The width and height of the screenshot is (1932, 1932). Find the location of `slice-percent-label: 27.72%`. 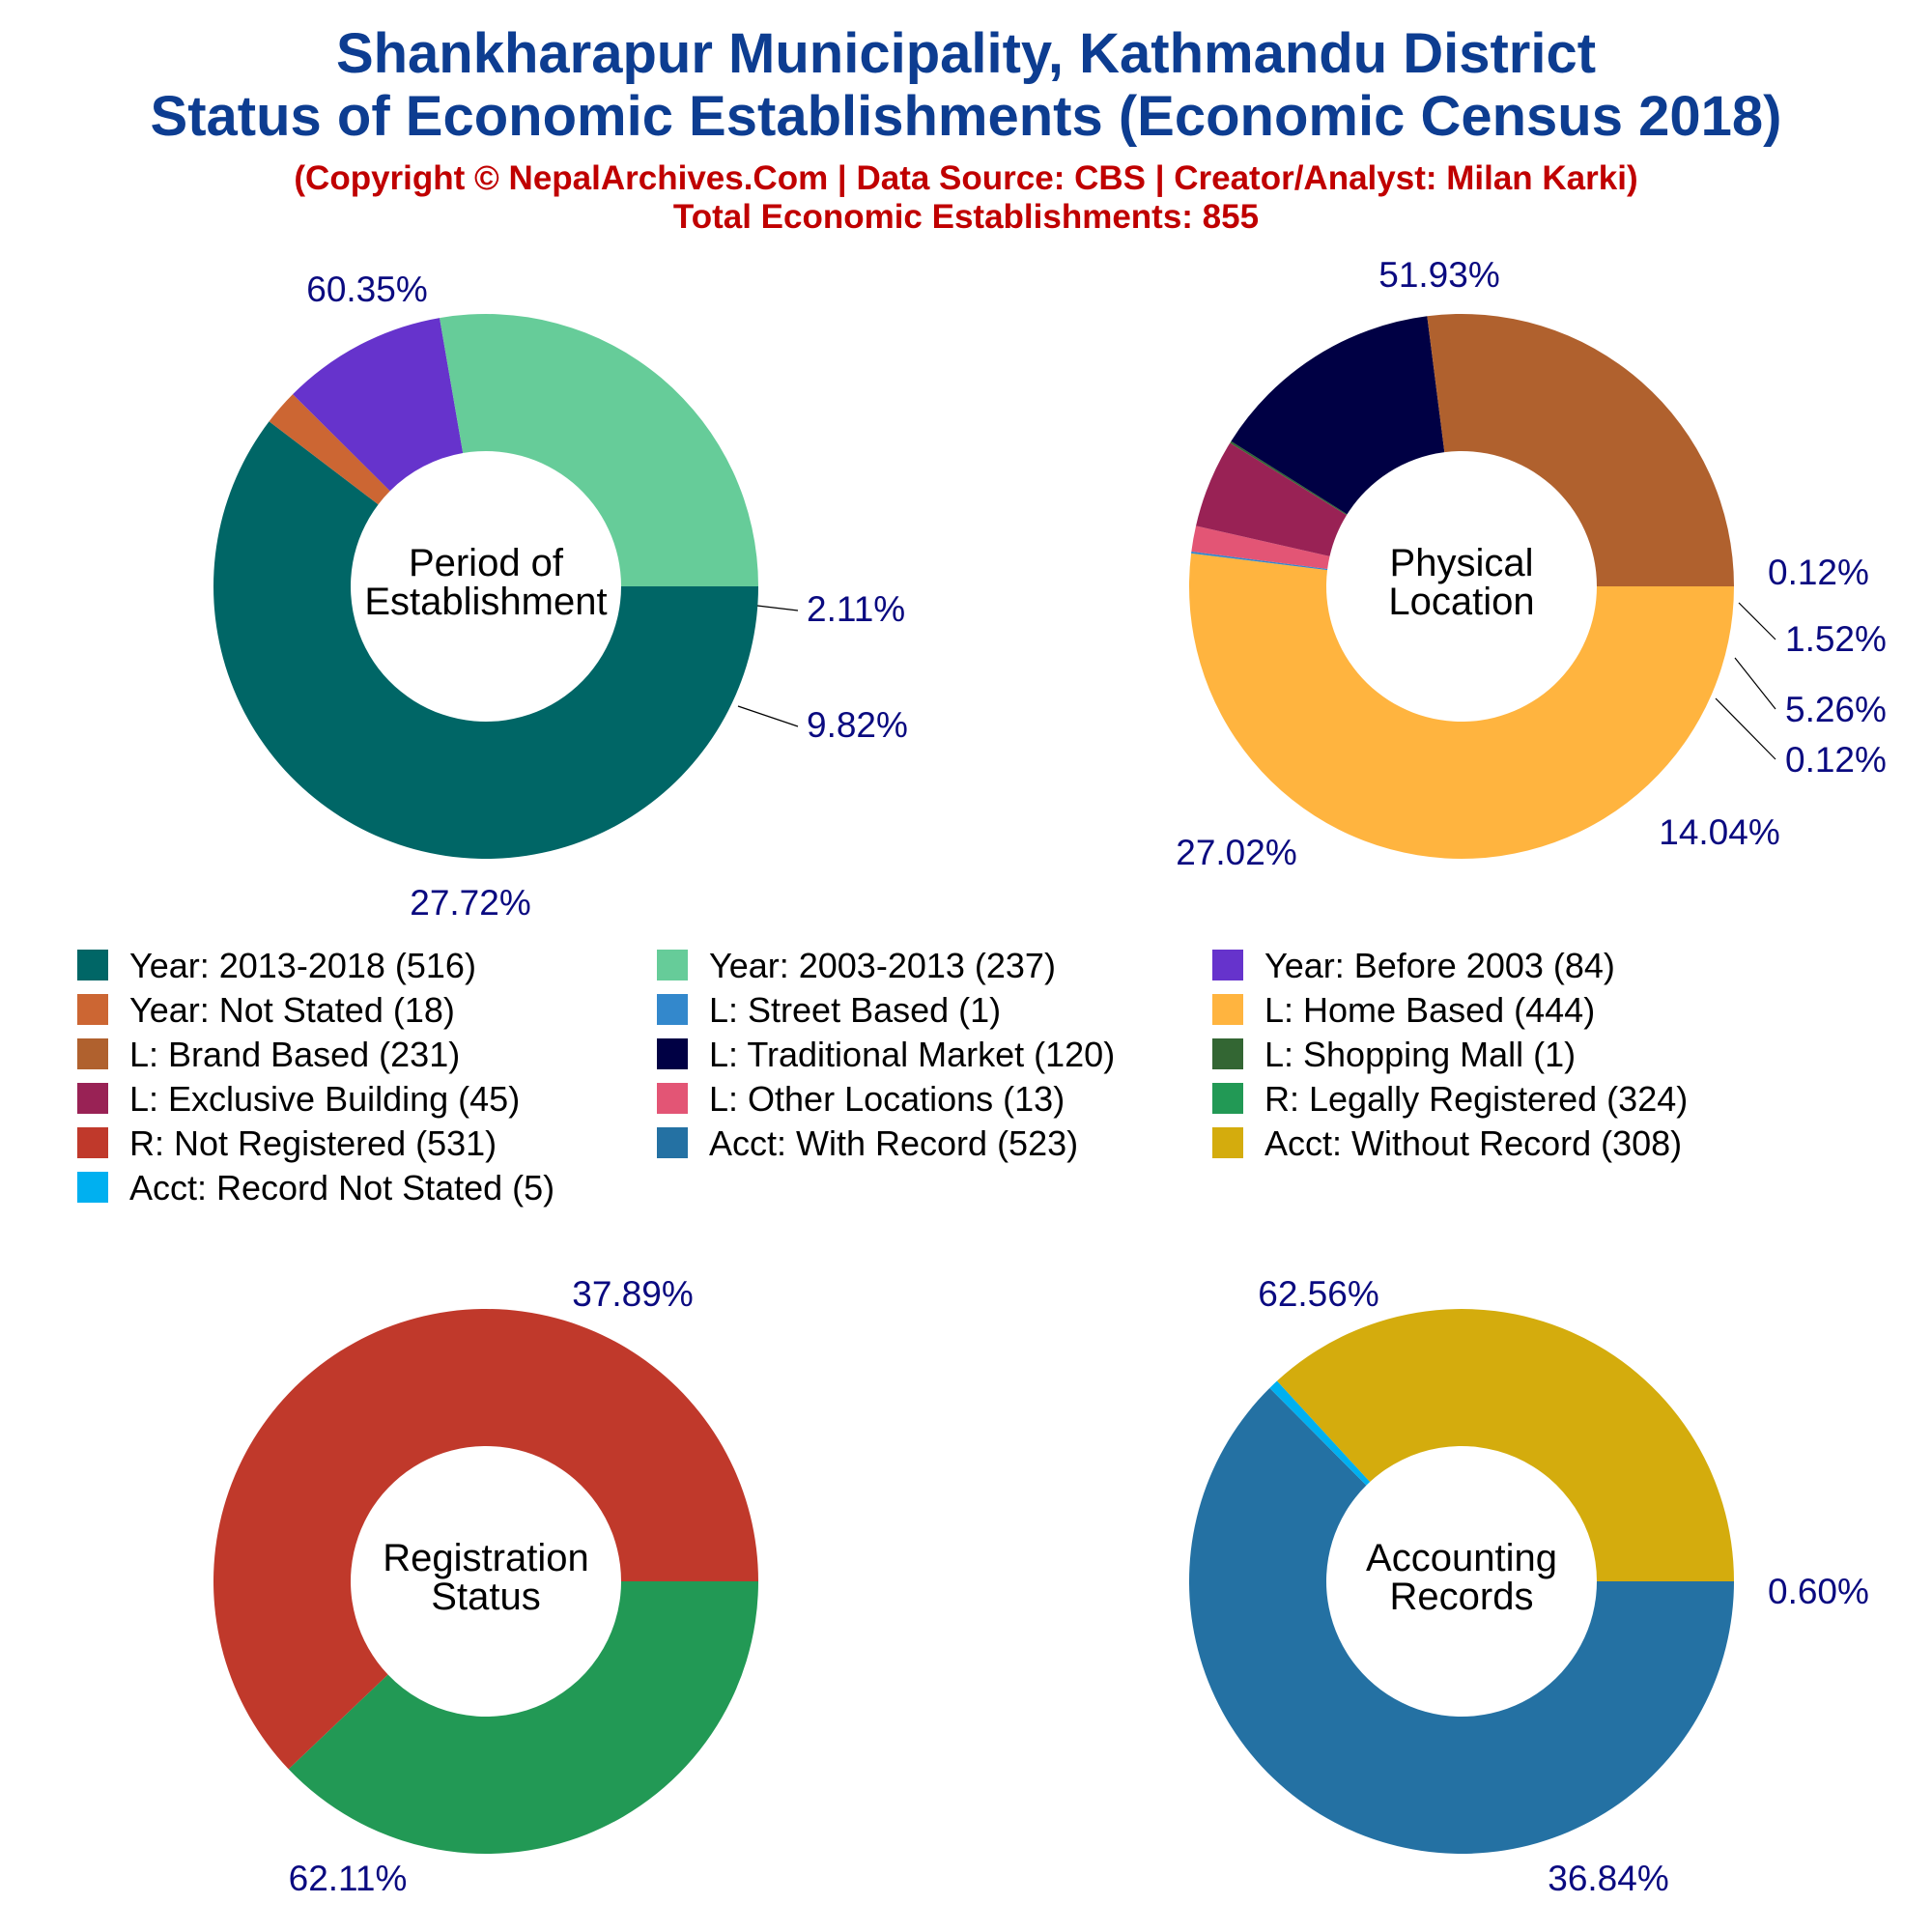

slice-percent-label: 27.72% is located at coordinates (470, 903).